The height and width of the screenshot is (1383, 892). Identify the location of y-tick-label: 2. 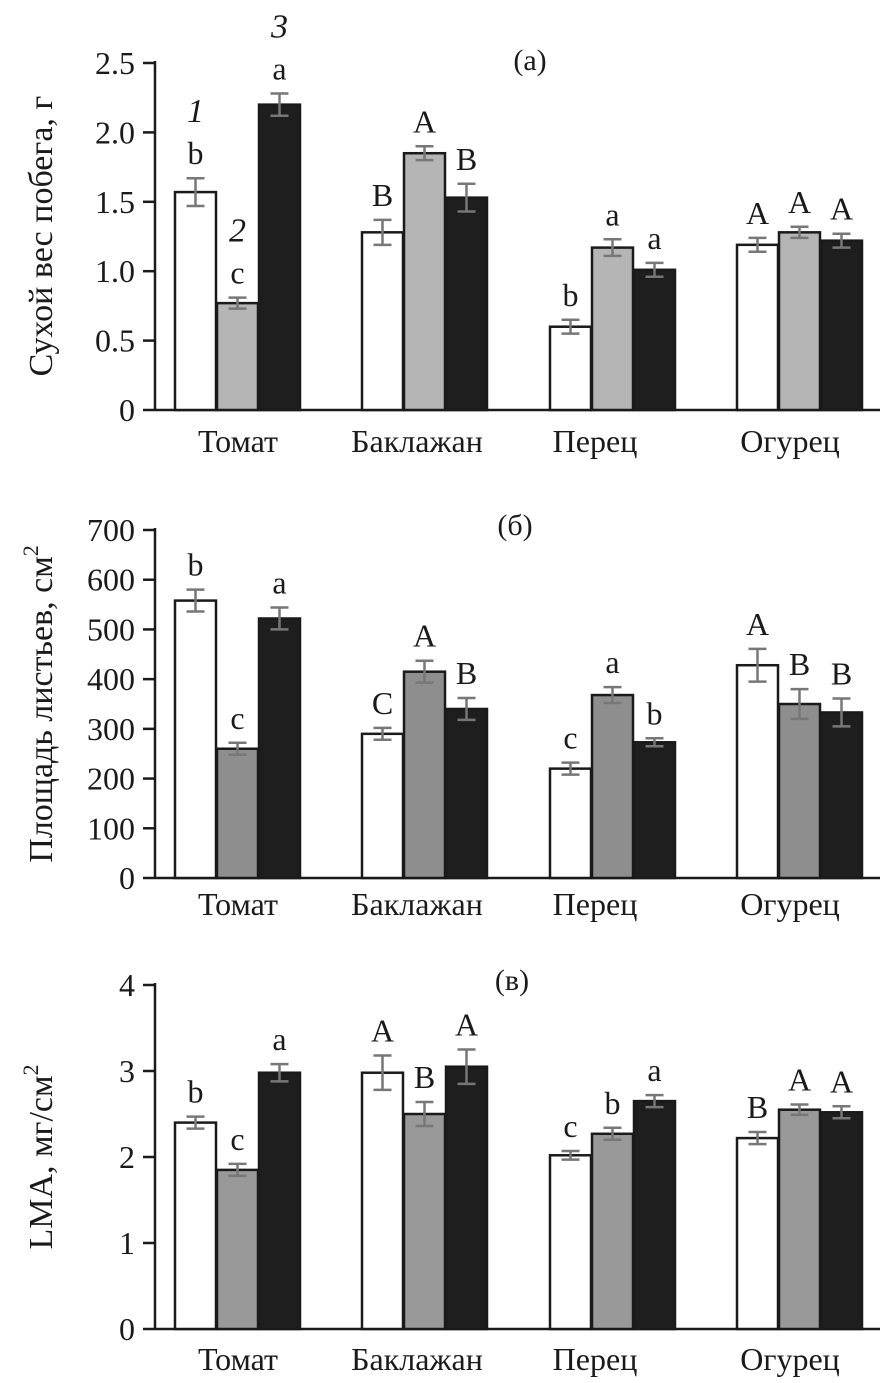
(127, 1157).